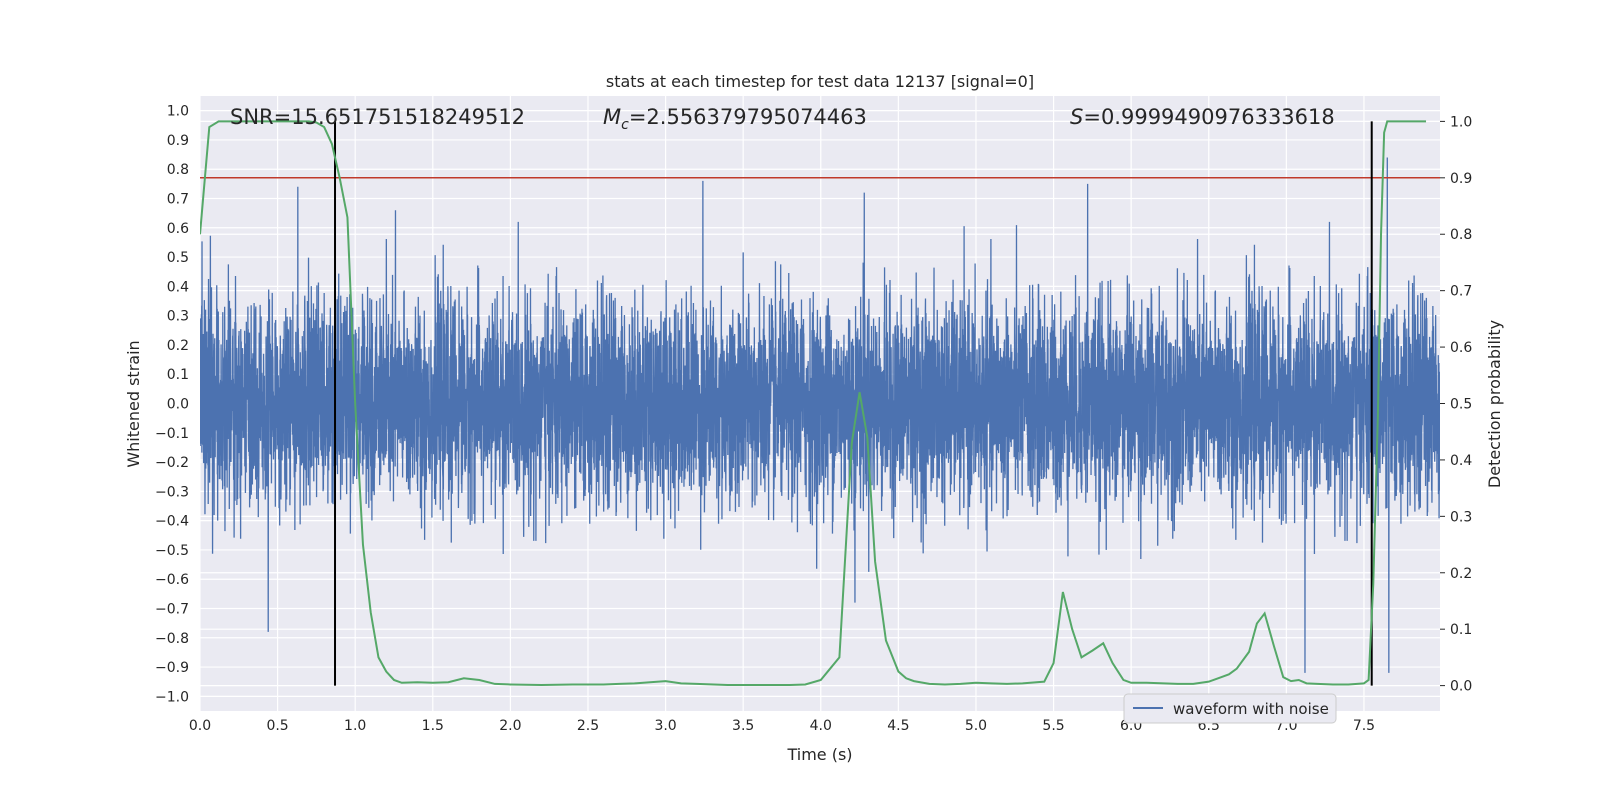  Describe the element at coordinates (172, 551) in the screenshot. I see `y-tick-label: −0.5` at that location.